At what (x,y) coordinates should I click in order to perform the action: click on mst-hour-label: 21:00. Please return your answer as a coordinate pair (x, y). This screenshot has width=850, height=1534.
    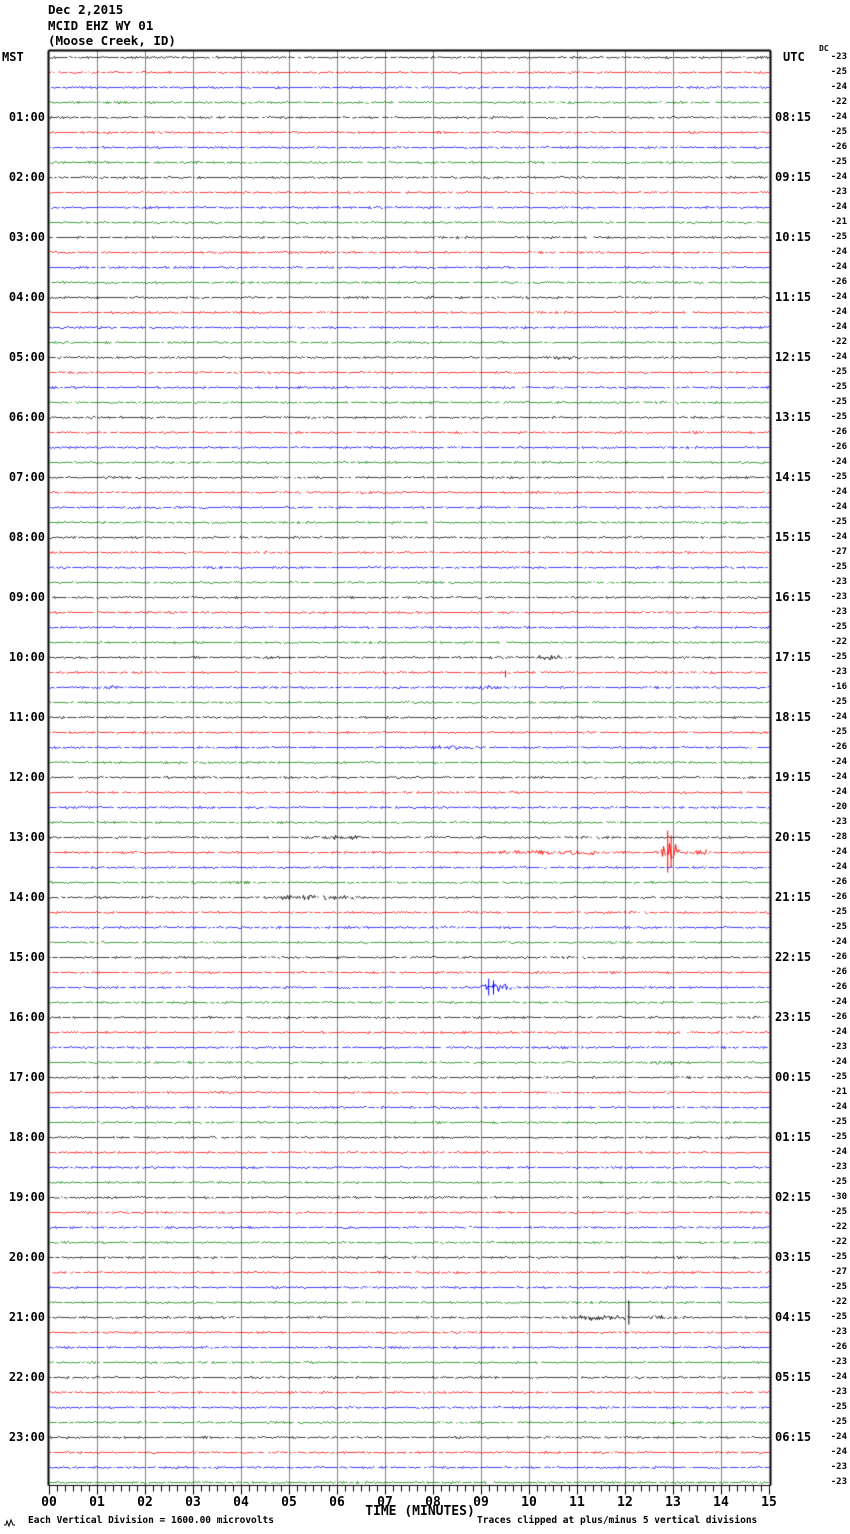
    Looking at the image, I should click on (26, 1317).